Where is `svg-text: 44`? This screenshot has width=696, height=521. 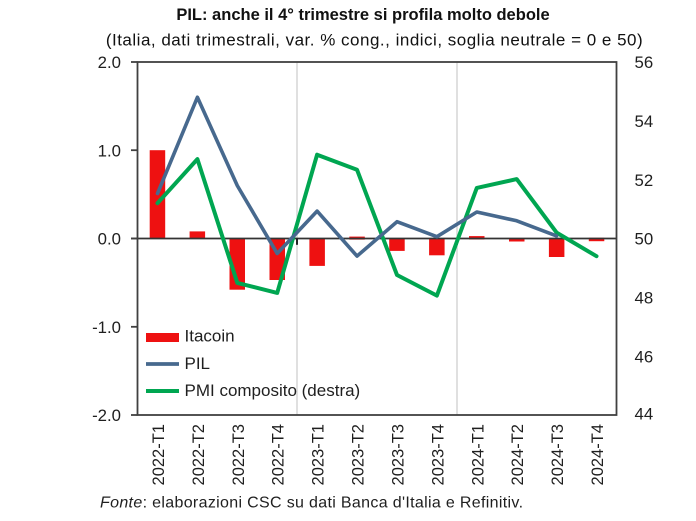
svg-text: 44 is located at coordinates (644, 414).